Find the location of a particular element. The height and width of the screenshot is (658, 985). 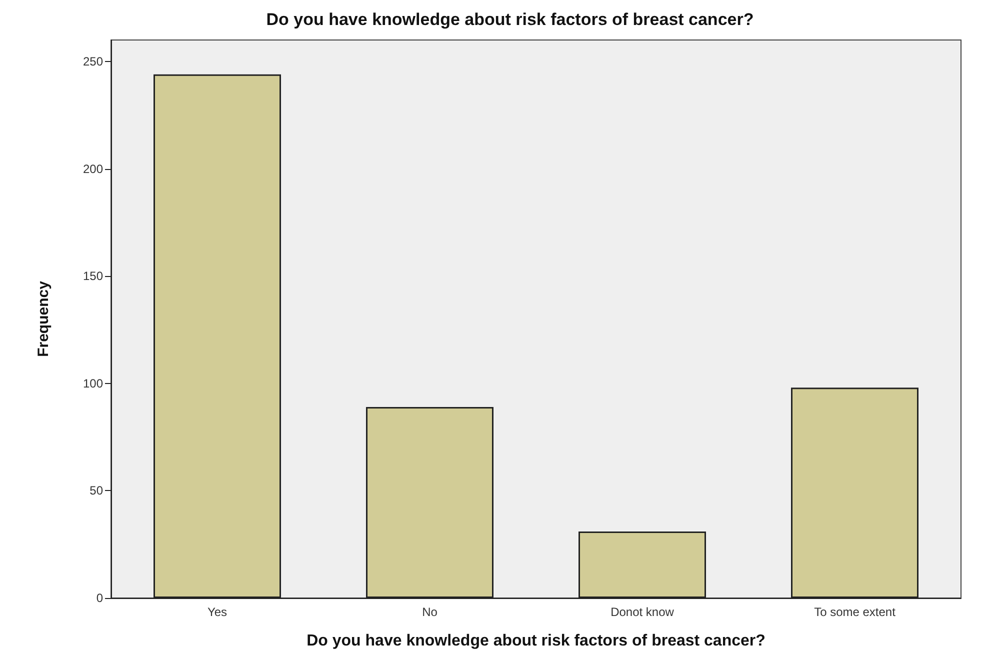

y-tick-label: 250 is located at coordinates (93, 61).